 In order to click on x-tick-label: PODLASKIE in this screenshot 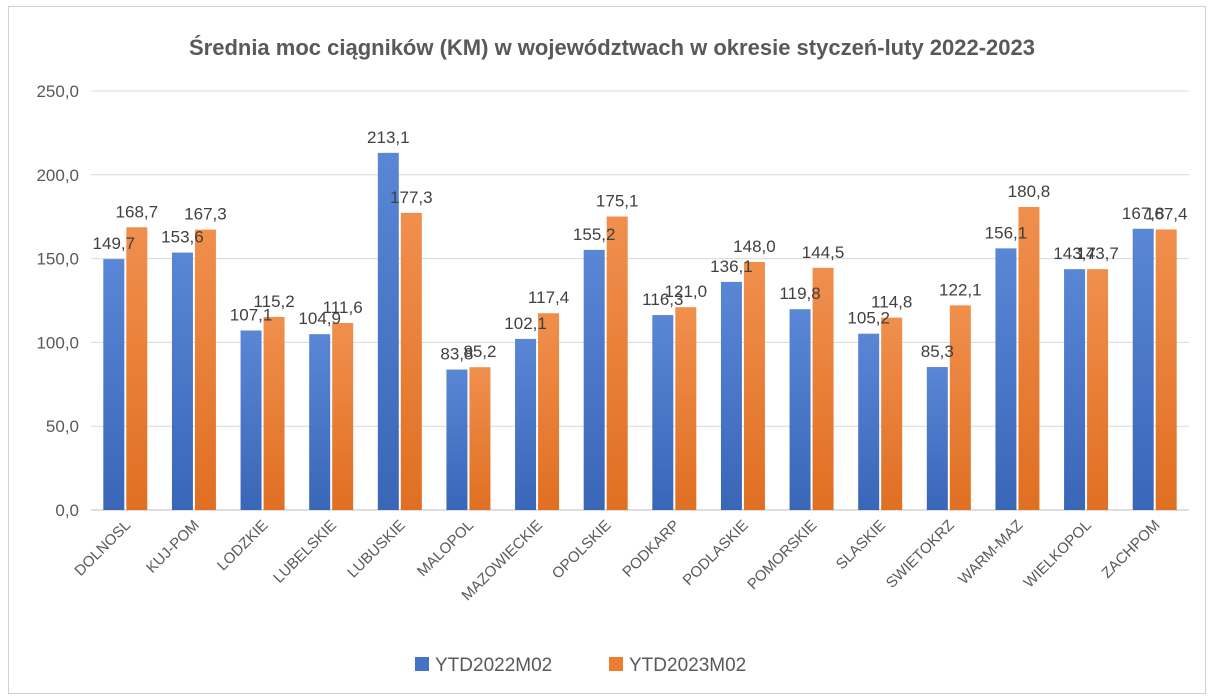, I will do `click(716, 553)`.